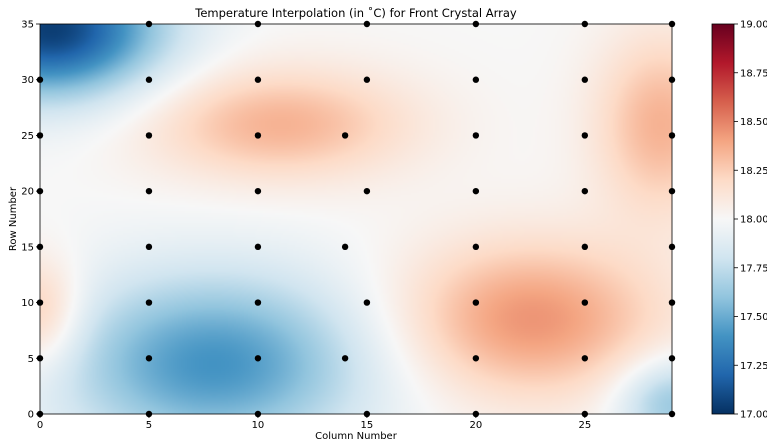 This screenshot has height=442, width=767. I want to click on colorbar-gradient, so click(723, 219).